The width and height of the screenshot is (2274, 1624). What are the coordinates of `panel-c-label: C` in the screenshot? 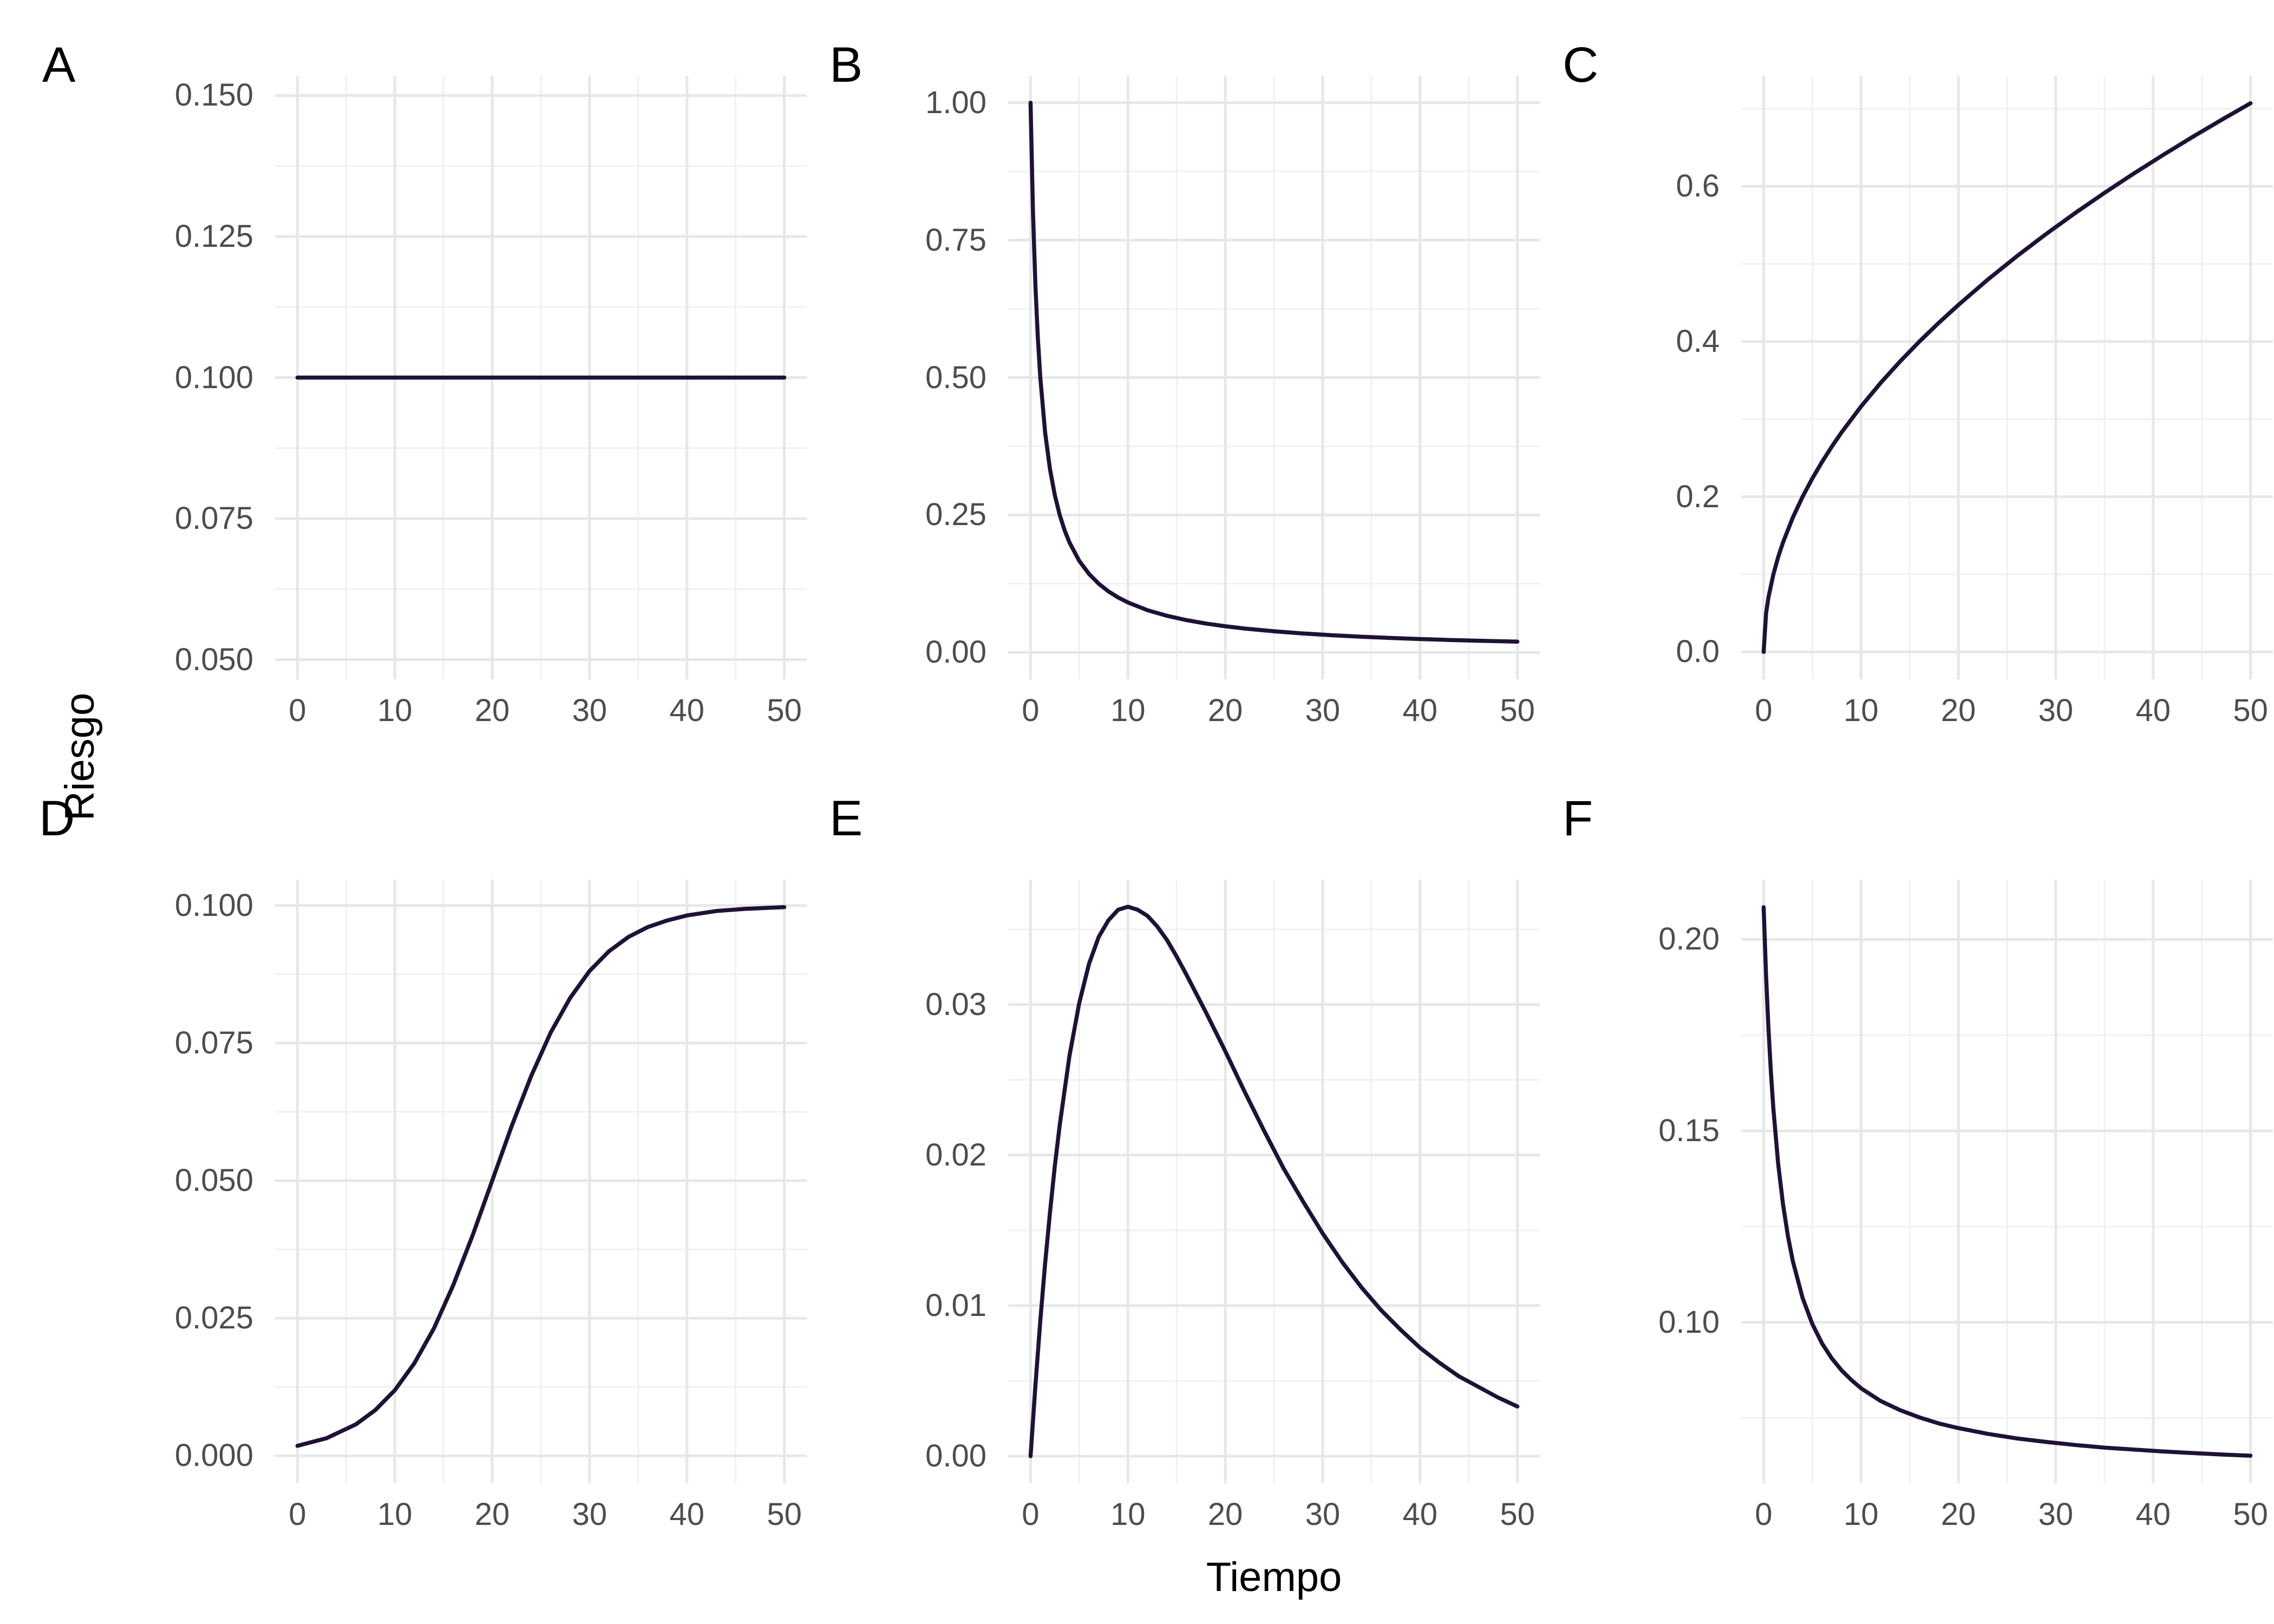 It's located at (1581, 65).